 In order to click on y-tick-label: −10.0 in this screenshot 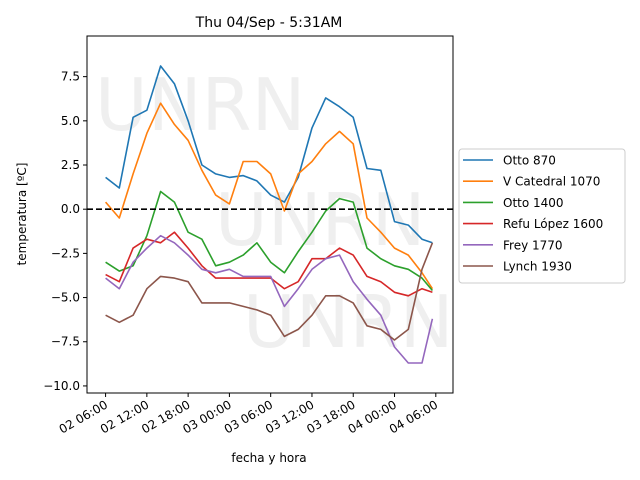, I will do `click(61, 386)`.